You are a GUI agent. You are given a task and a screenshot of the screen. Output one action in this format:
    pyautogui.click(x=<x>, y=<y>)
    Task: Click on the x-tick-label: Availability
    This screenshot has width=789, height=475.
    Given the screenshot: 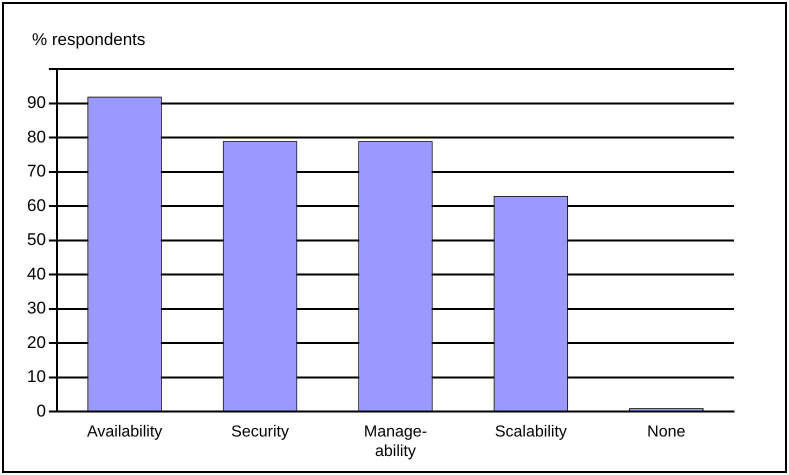 What is the action you would take?
    pyautogui.click(x=124, y=432)
    